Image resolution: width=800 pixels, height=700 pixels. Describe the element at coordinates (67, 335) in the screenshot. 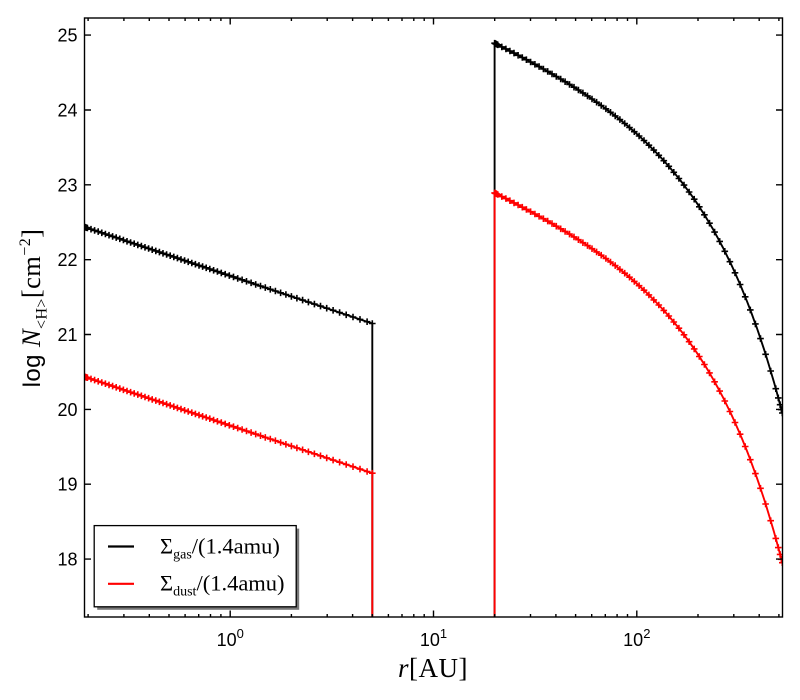

I see `svg-text: 21` at that location.